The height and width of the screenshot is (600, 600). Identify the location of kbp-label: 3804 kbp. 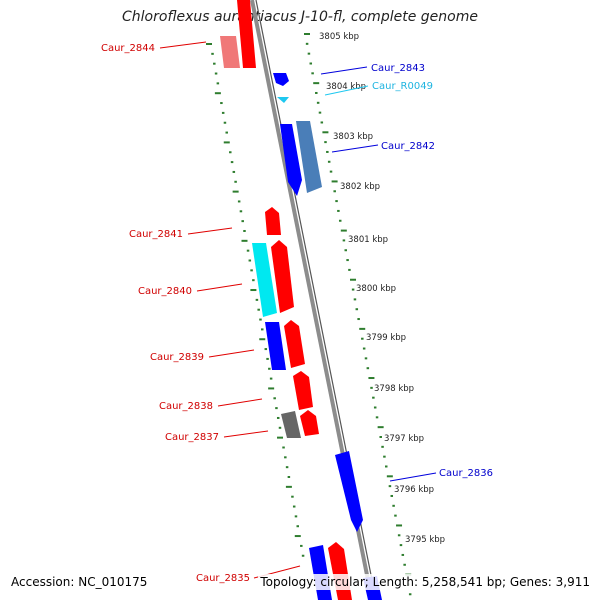
(346, 87).